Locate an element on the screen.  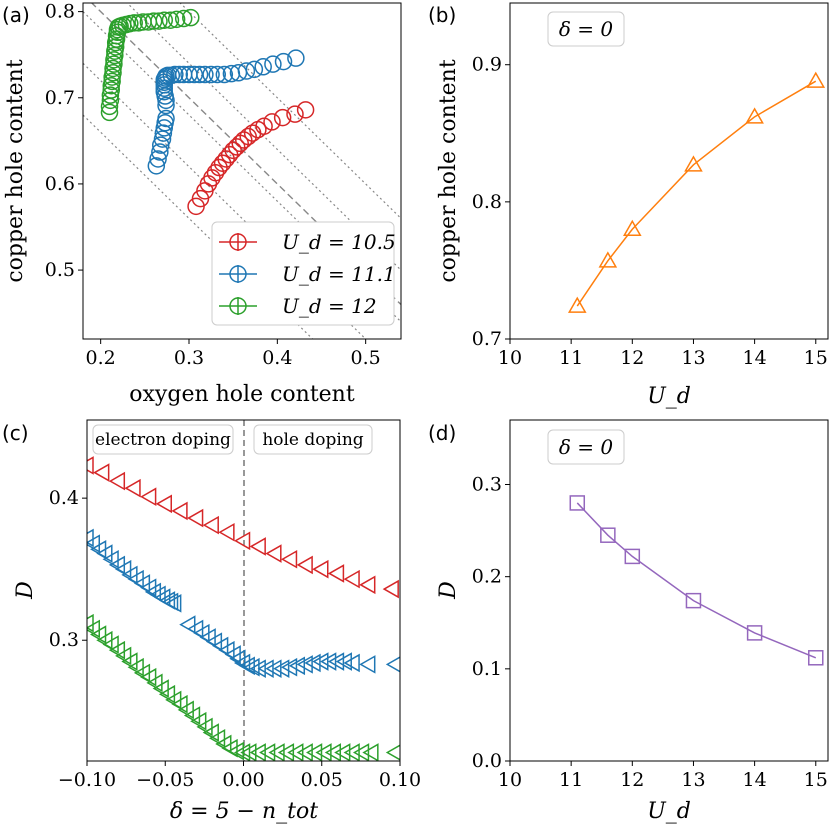
panel-d-annotation-box is located at coordinates (586, 447).